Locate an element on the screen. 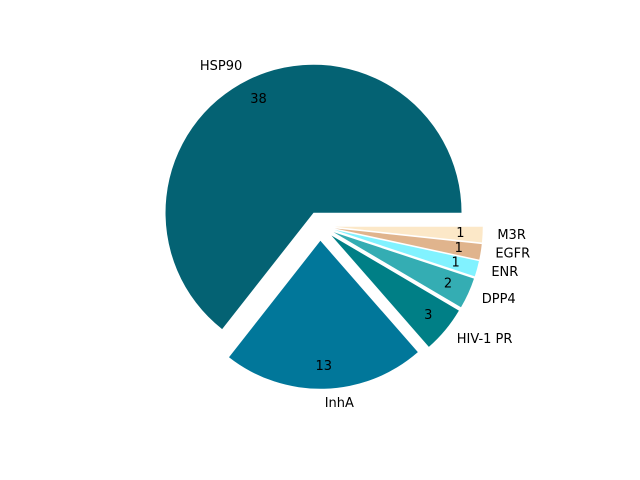  slice-label-enr: ENR is located at coordinates (504, 272).